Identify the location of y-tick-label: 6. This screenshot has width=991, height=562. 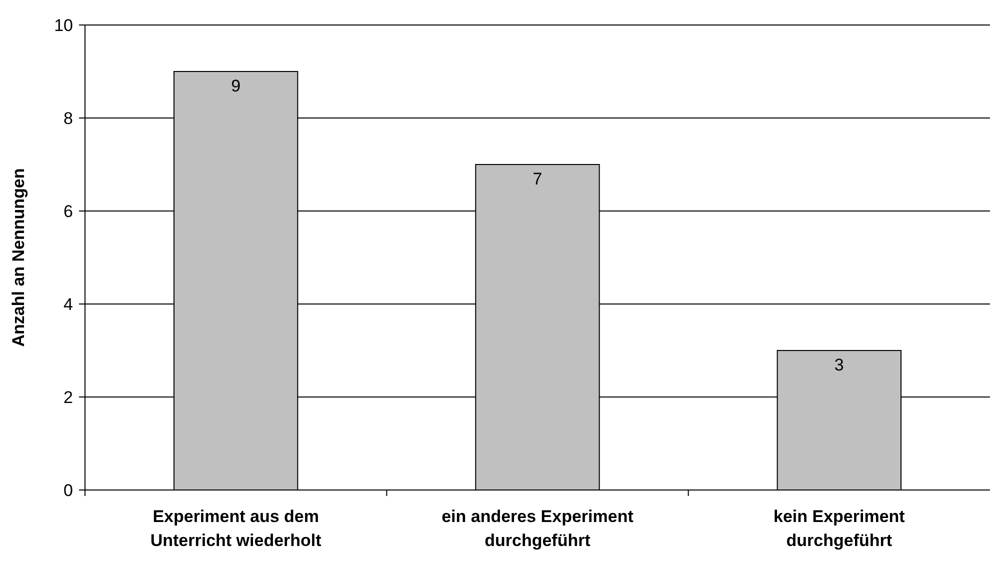
(68, 211).